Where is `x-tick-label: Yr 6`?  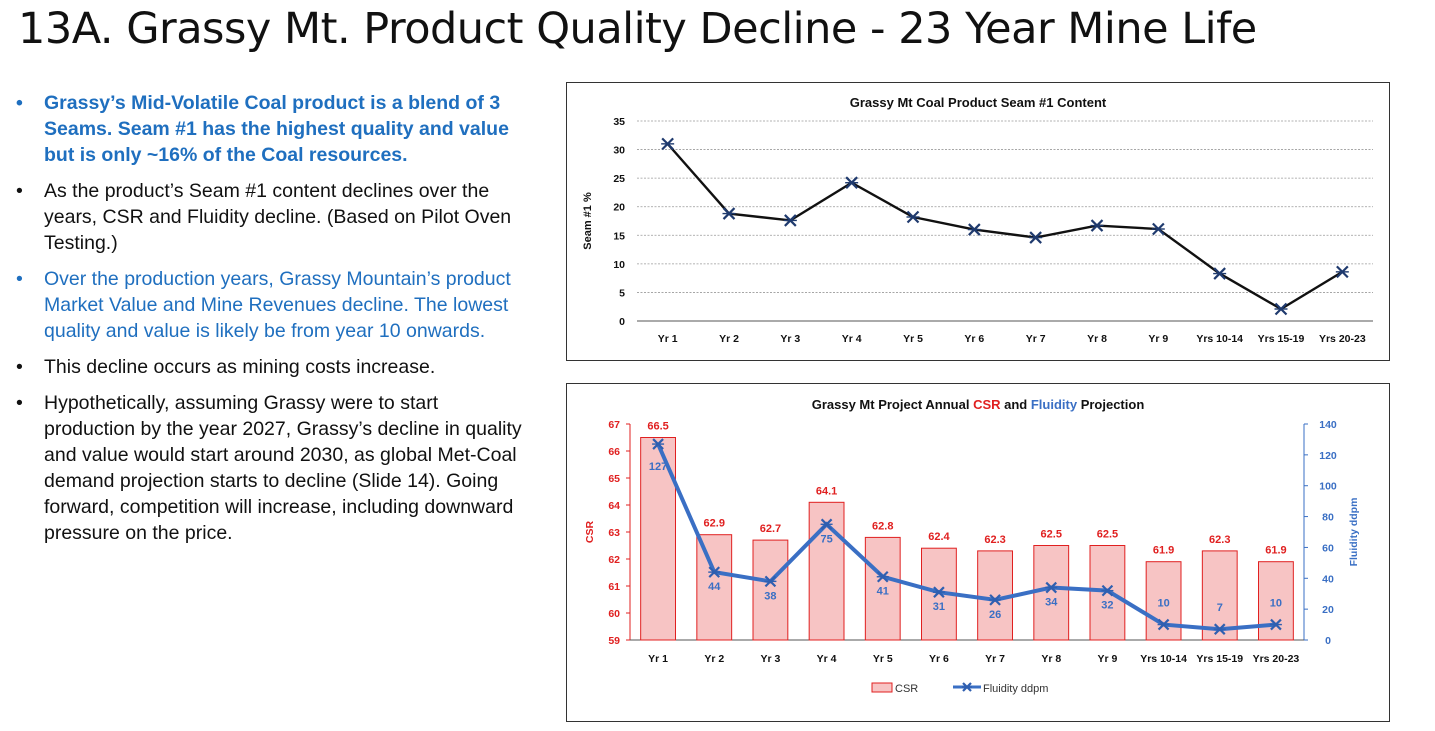 x-tick-label: Yr 6 is located at coordinates (939, 659).